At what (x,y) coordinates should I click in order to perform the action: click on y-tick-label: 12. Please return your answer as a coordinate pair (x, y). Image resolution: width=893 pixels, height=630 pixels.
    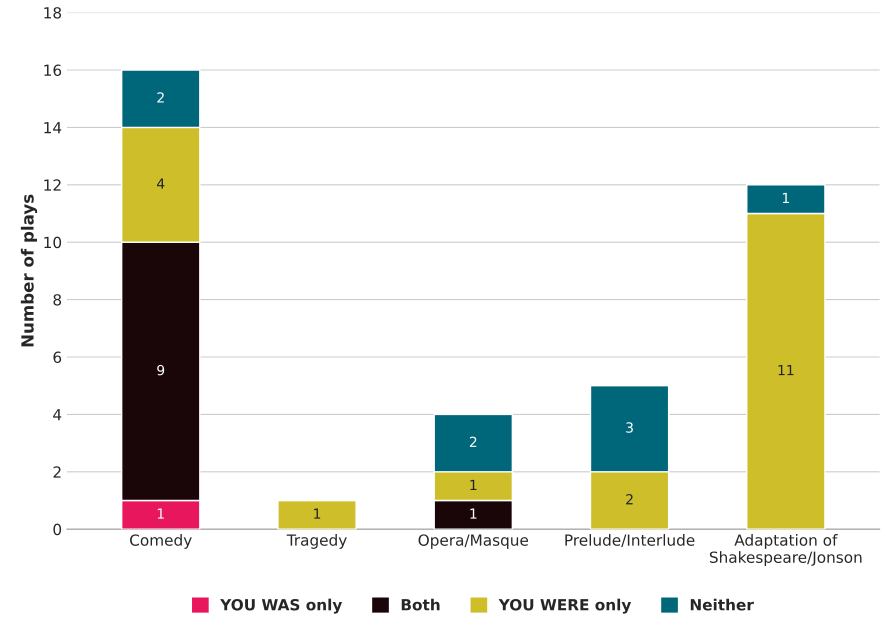
    Looking at the image, I should click on (52, 185).